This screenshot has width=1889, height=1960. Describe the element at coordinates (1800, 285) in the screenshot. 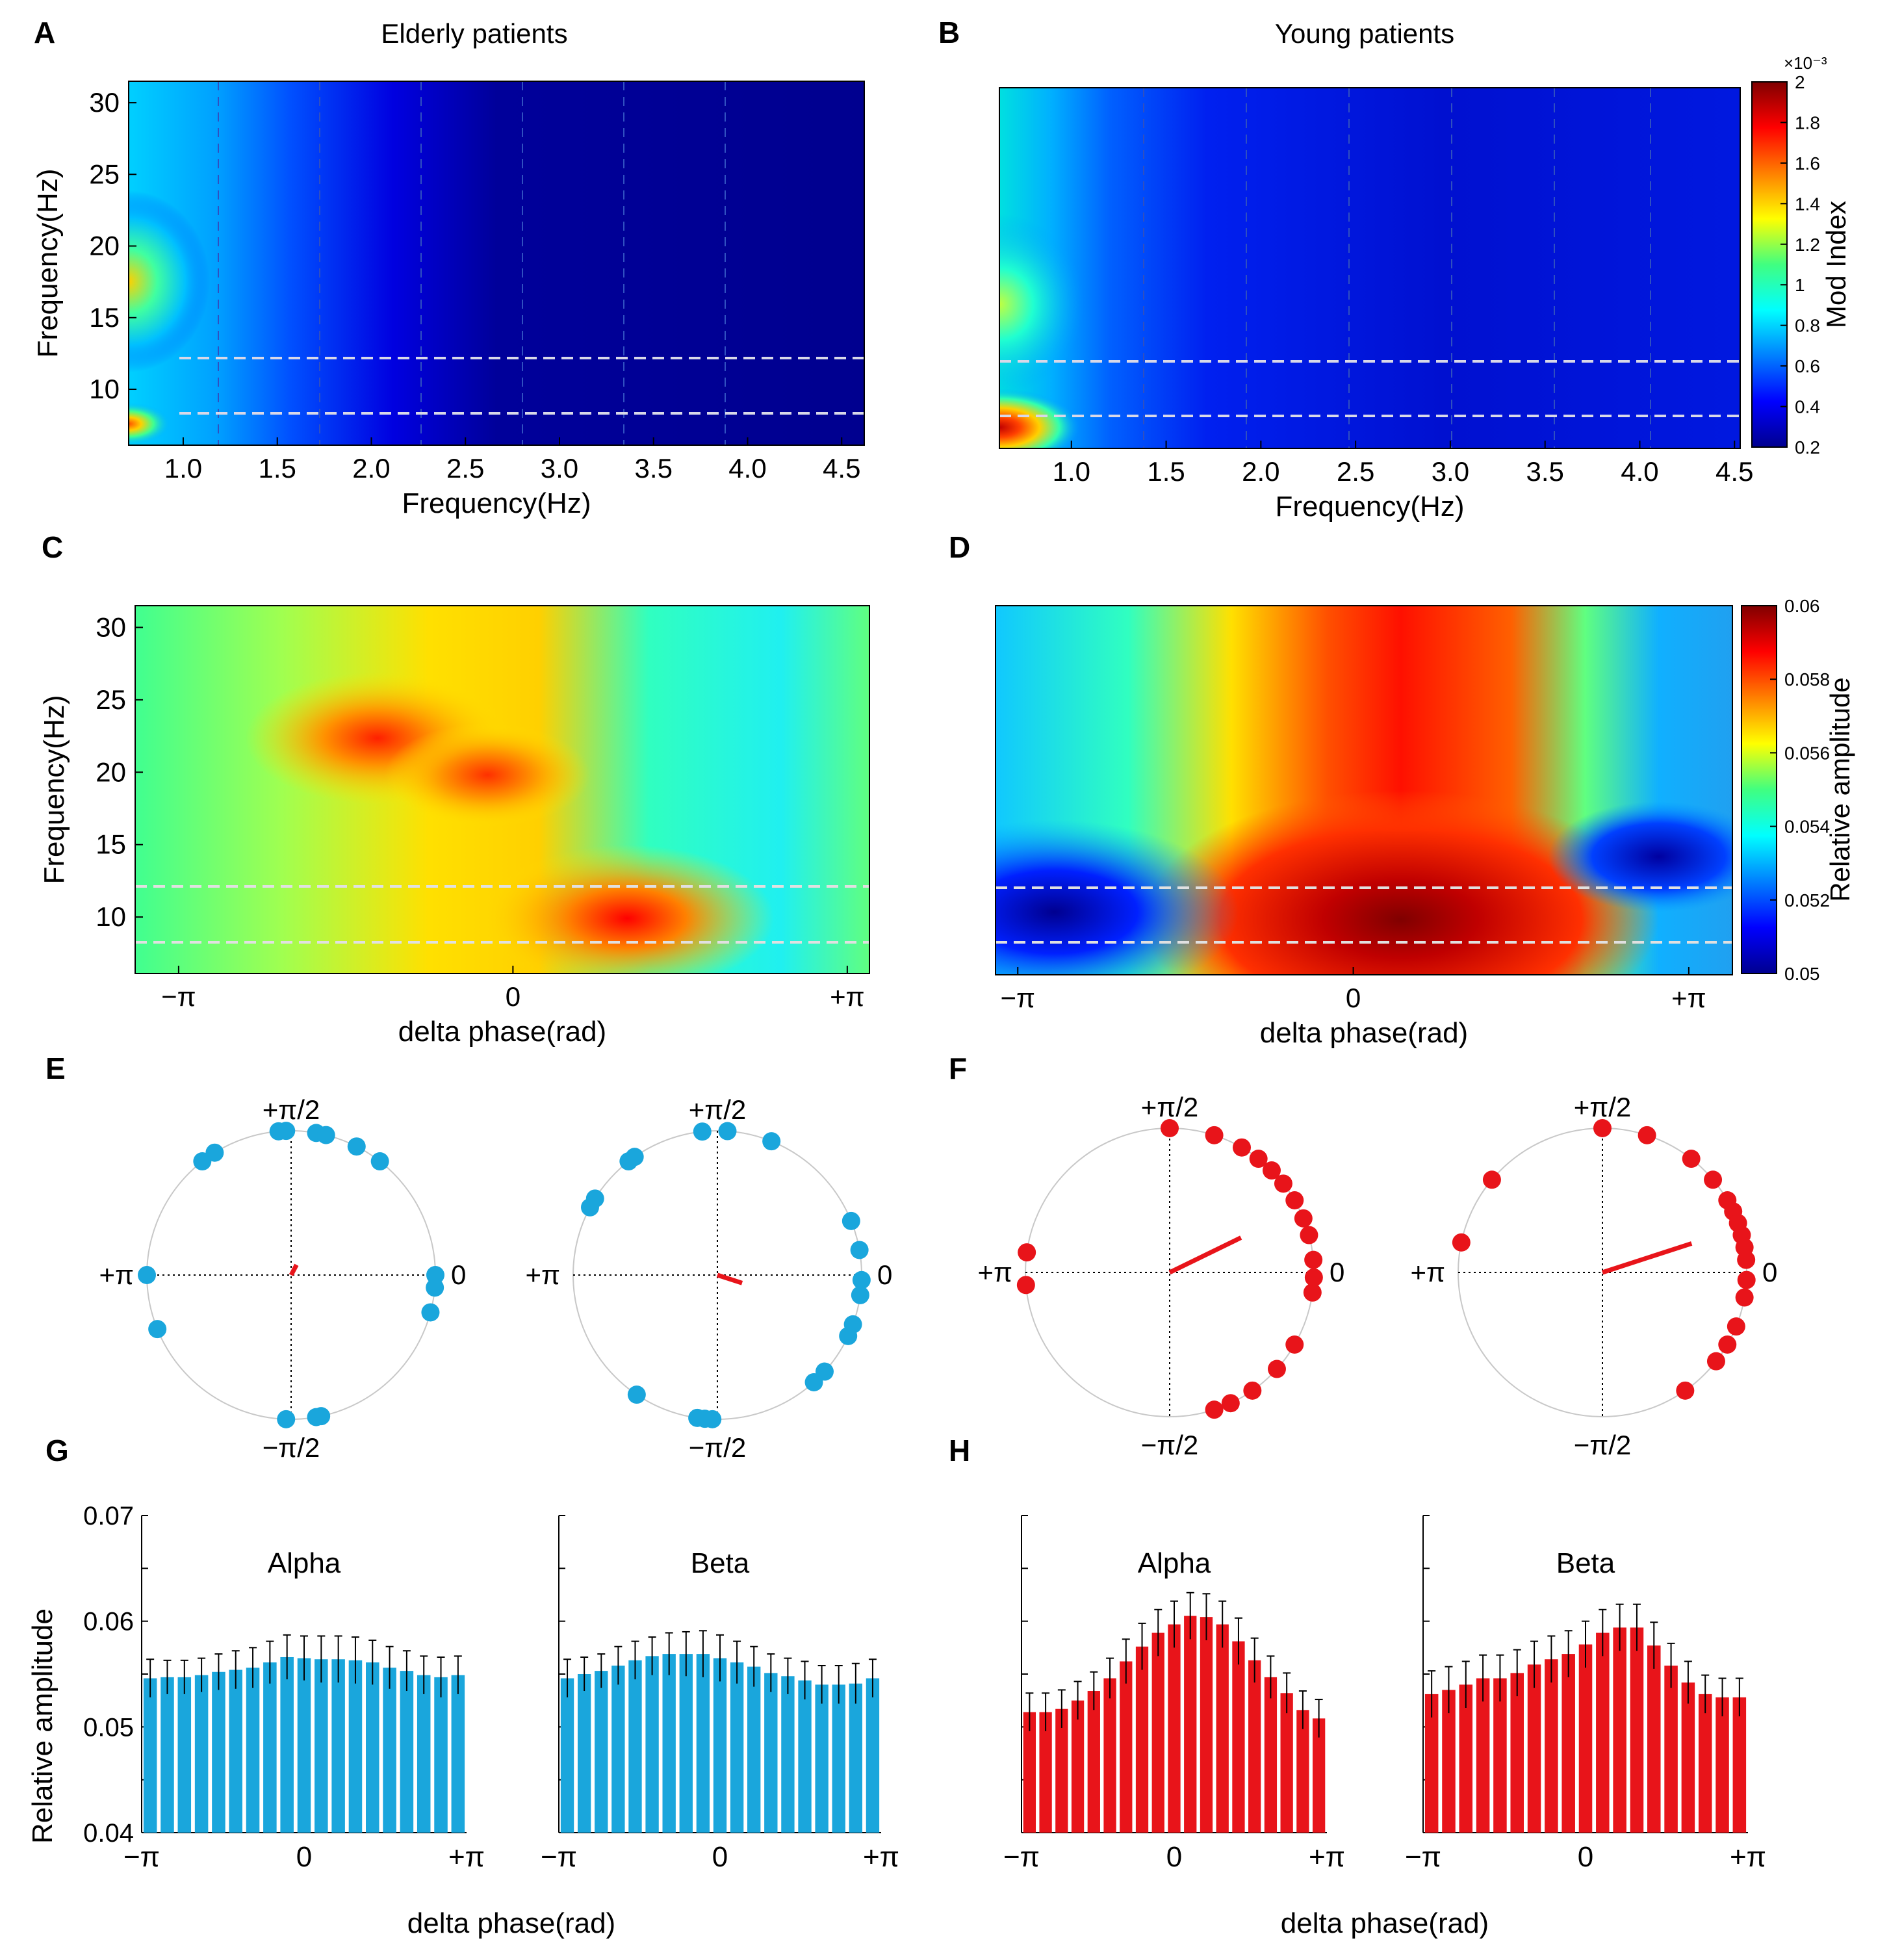

I see `colorbar-tick-label: 1` at that location.